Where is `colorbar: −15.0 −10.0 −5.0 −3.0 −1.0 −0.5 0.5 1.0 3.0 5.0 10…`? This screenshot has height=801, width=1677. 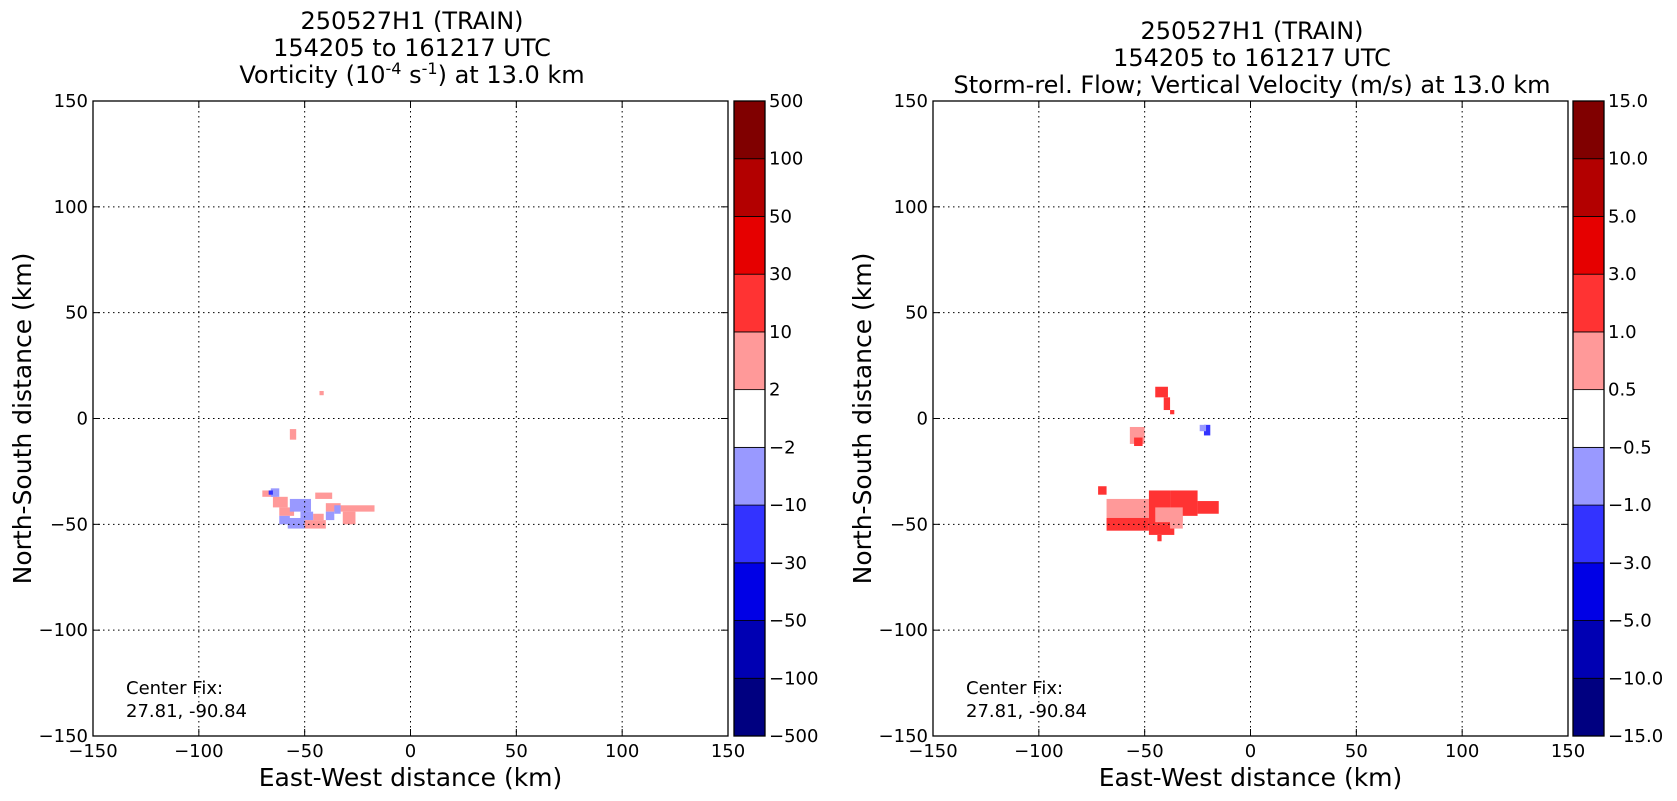
colorbar: −15.0 −10.0 −5.0 −3.0 −1.0 −0.5 0.5 1.0 3.0 5.0 10… is located at coordinates (1617, 419).